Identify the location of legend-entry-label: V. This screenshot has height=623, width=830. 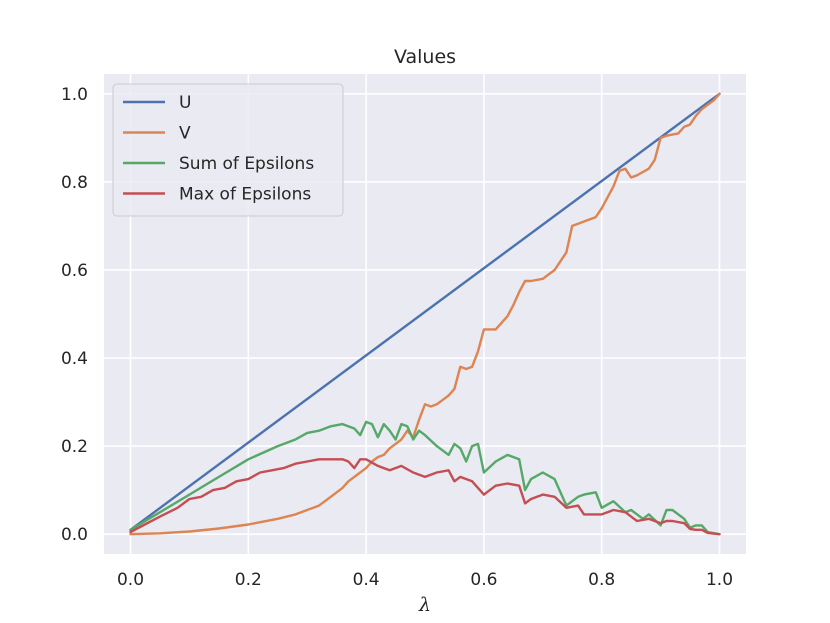
(185, 134).